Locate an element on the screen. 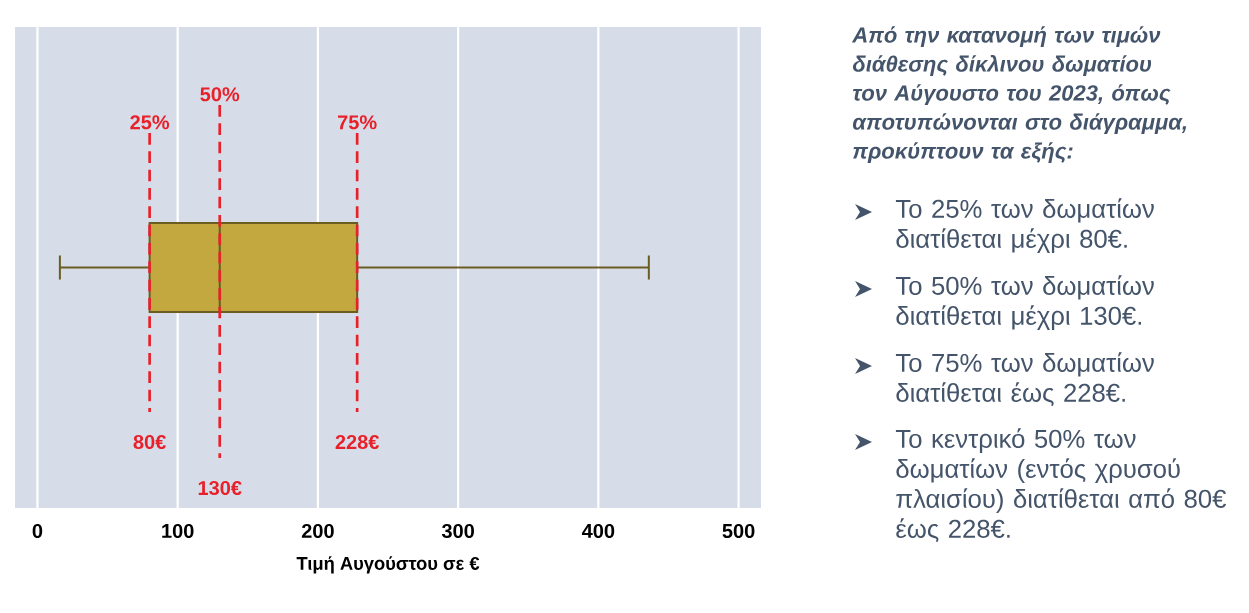 The image size is (1249, 613). annotation: 25% is located at coordinates (150, 122).